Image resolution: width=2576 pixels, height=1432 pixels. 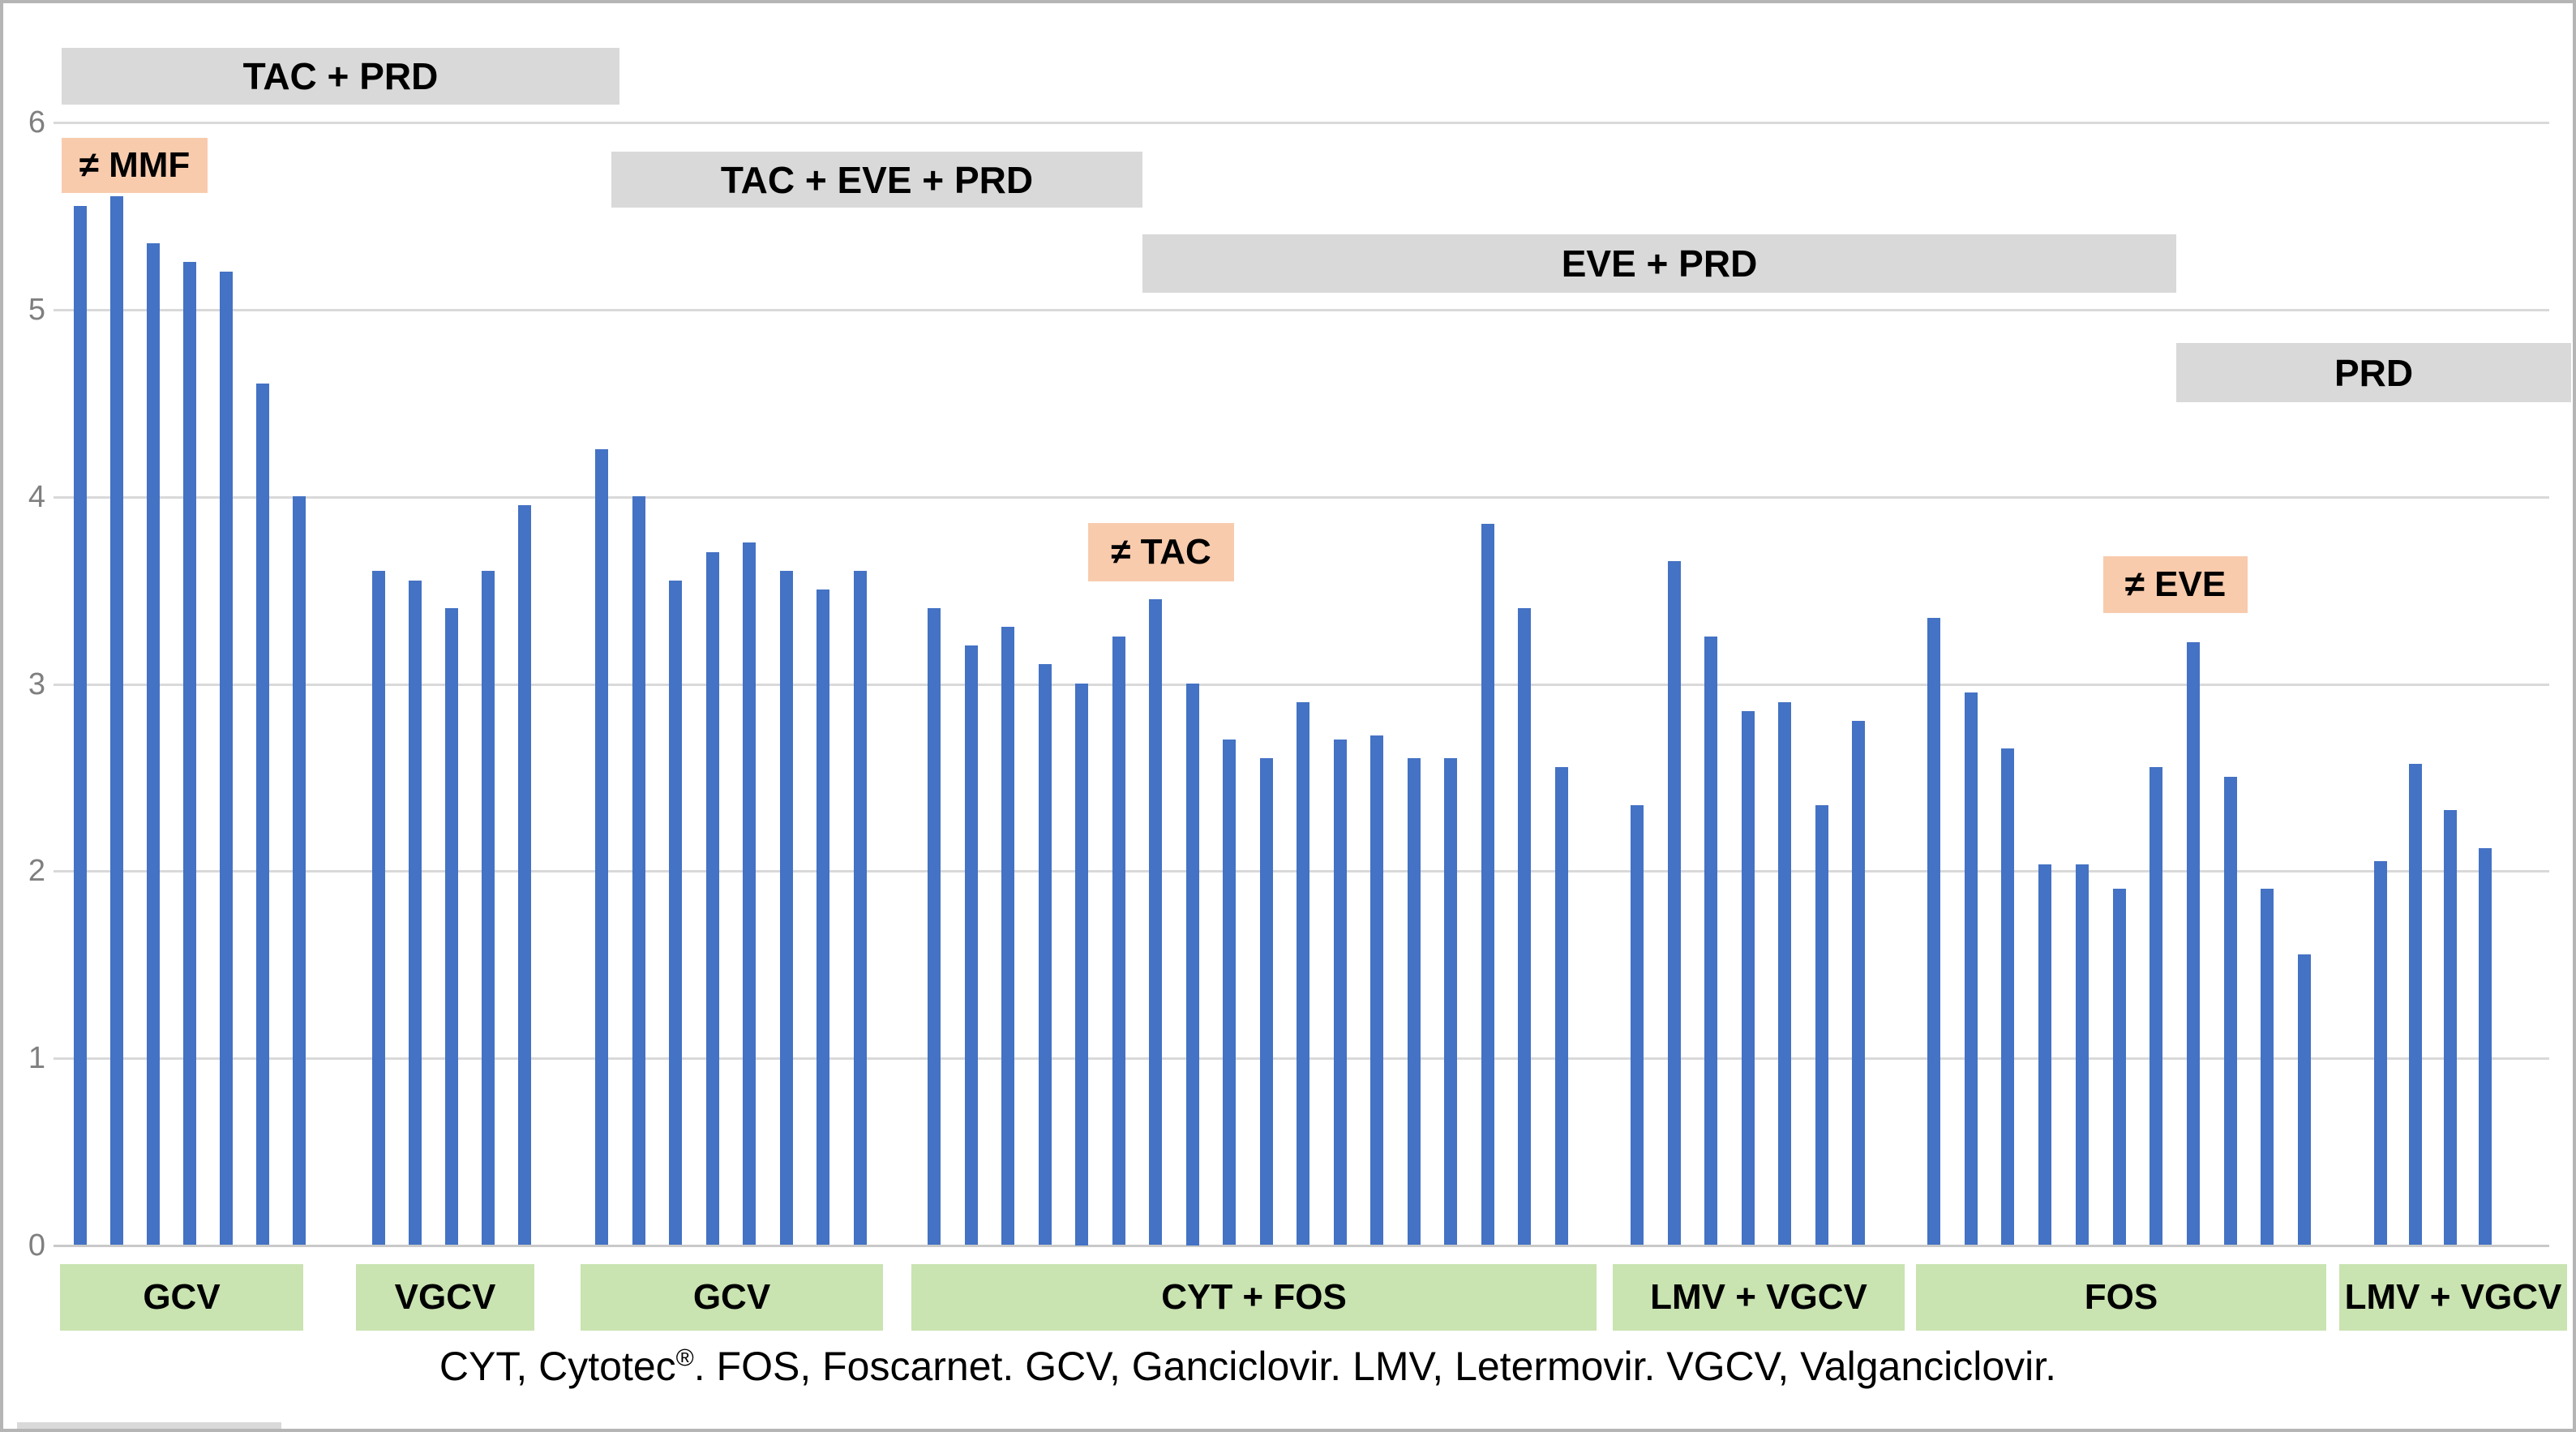 I want to click on y-axis-tick-label: 0, so click(x=36, y=1245).